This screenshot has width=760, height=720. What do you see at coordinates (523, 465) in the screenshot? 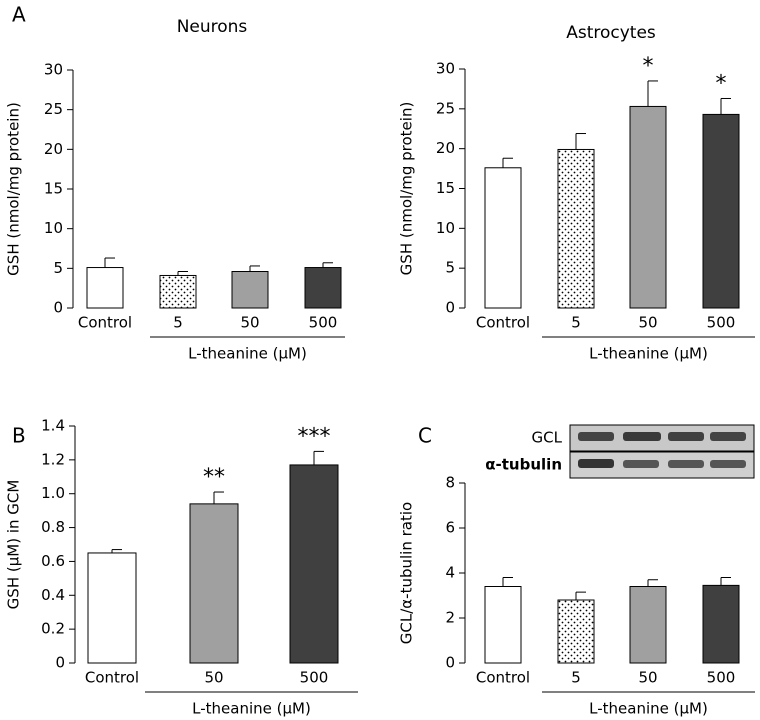
I see `blot-label: α-tubulin` at bounding box center [523, 465].